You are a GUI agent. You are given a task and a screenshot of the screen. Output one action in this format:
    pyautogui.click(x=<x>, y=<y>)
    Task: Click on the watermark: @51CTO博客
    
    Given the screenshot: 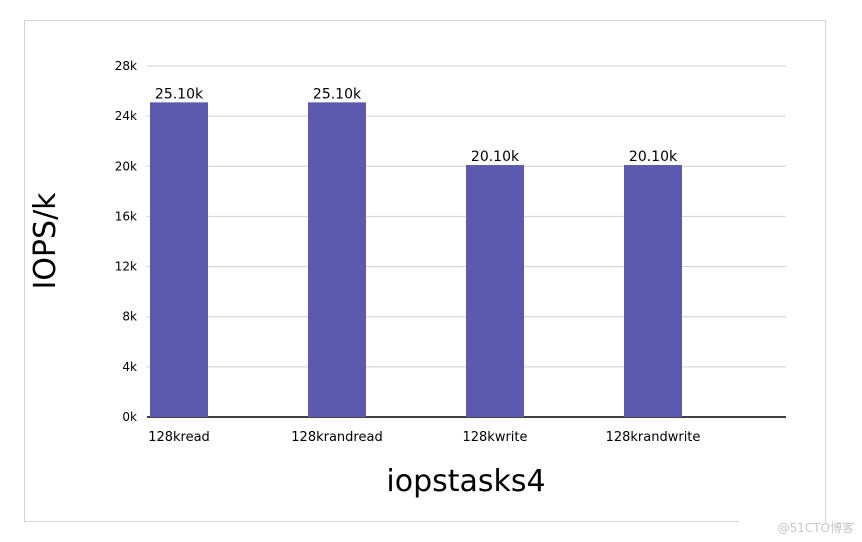 What is the action you would take?
    pyautogui.click(x=815, y=528)
    